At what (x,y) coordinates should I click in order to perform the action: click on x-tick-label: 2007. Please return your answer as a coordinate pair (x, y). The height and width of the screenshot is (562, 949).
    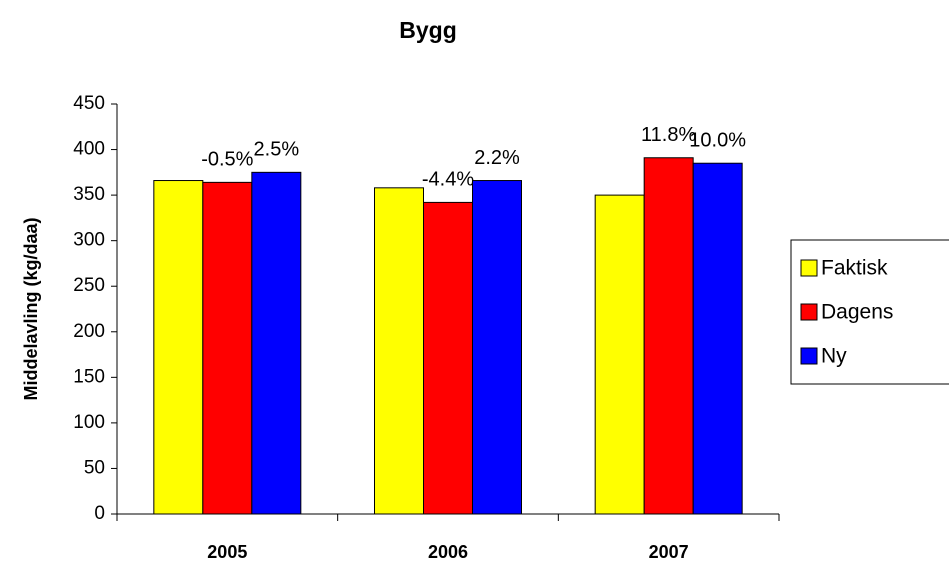
    Looking at the image, I should click on (669, 552).